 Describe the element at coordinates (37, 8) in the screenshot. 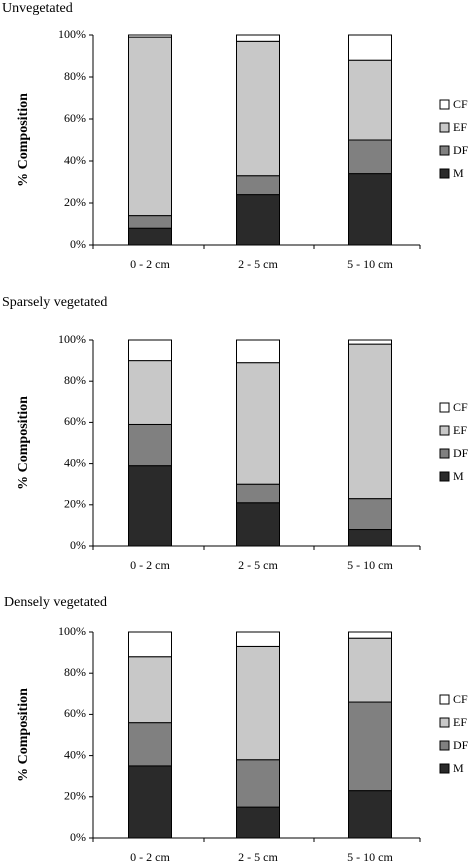

I see `chart-title: Unvegetated` at that location.